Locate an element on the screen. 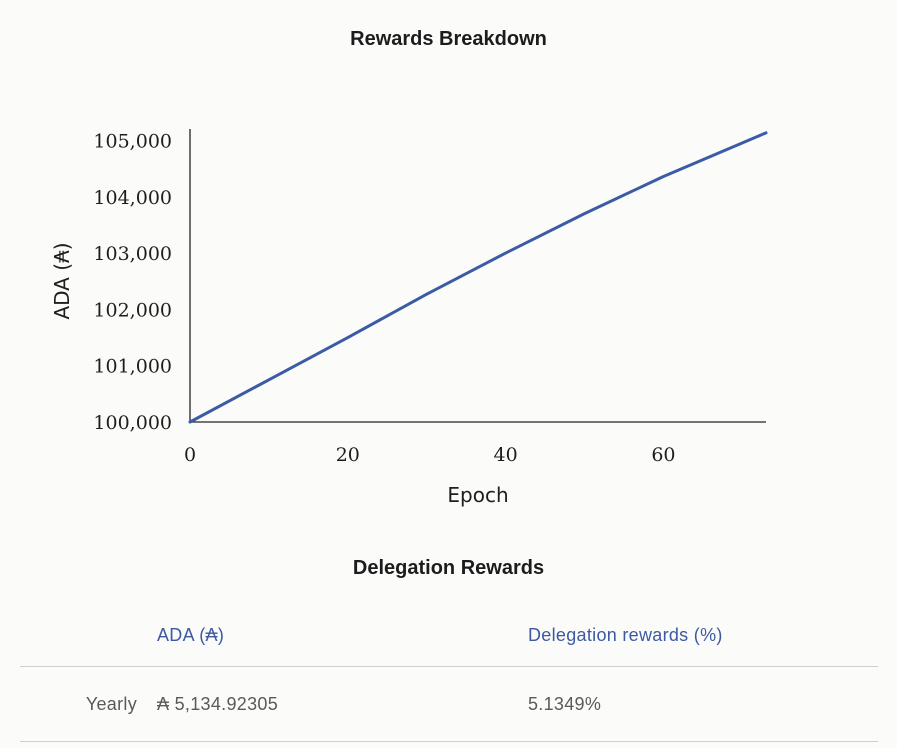 The image size is (897, 748). x-tick-label: 20 is located at coordinates (348, 455).